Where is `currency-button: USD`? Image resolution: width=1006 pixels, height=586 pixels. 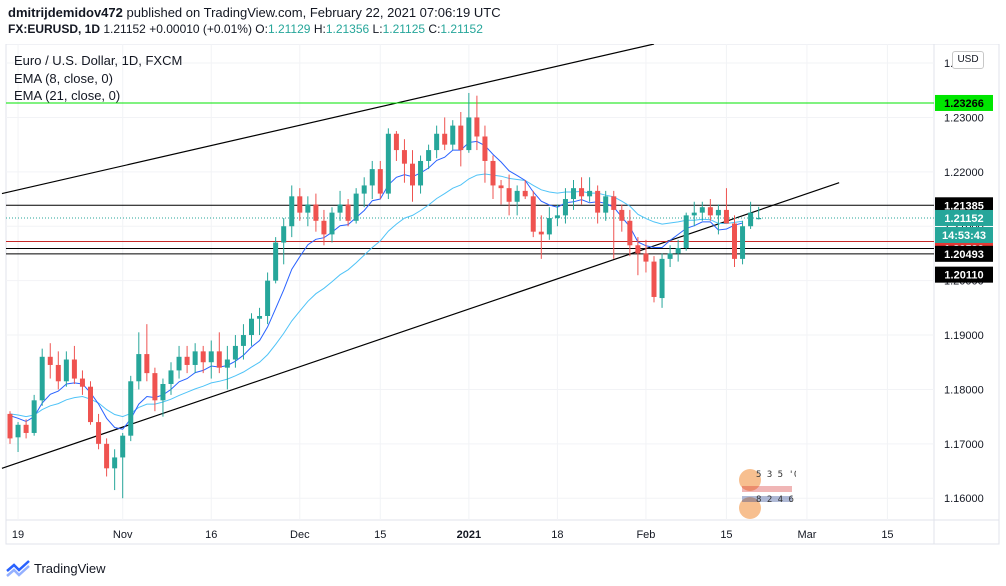
currency-button: USD is located at coordinates (968, 60).